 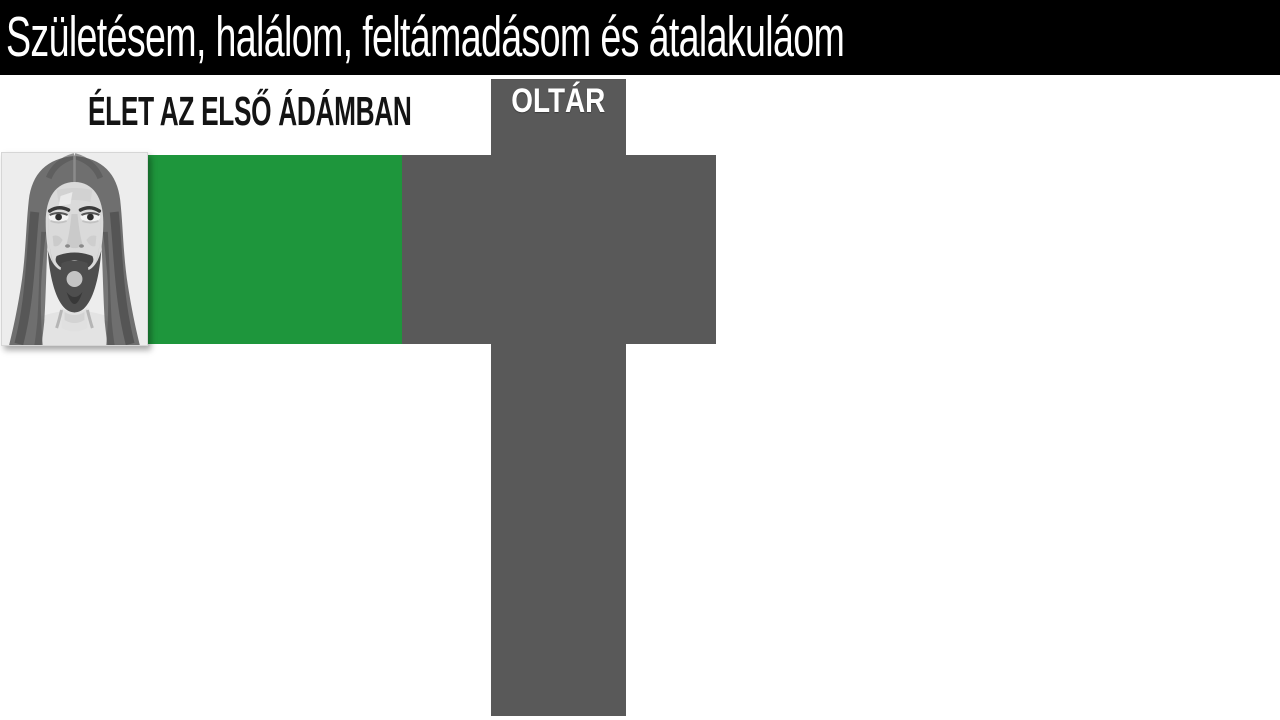 I want to click on timeline-green-segment, so click(x=275, y=249).